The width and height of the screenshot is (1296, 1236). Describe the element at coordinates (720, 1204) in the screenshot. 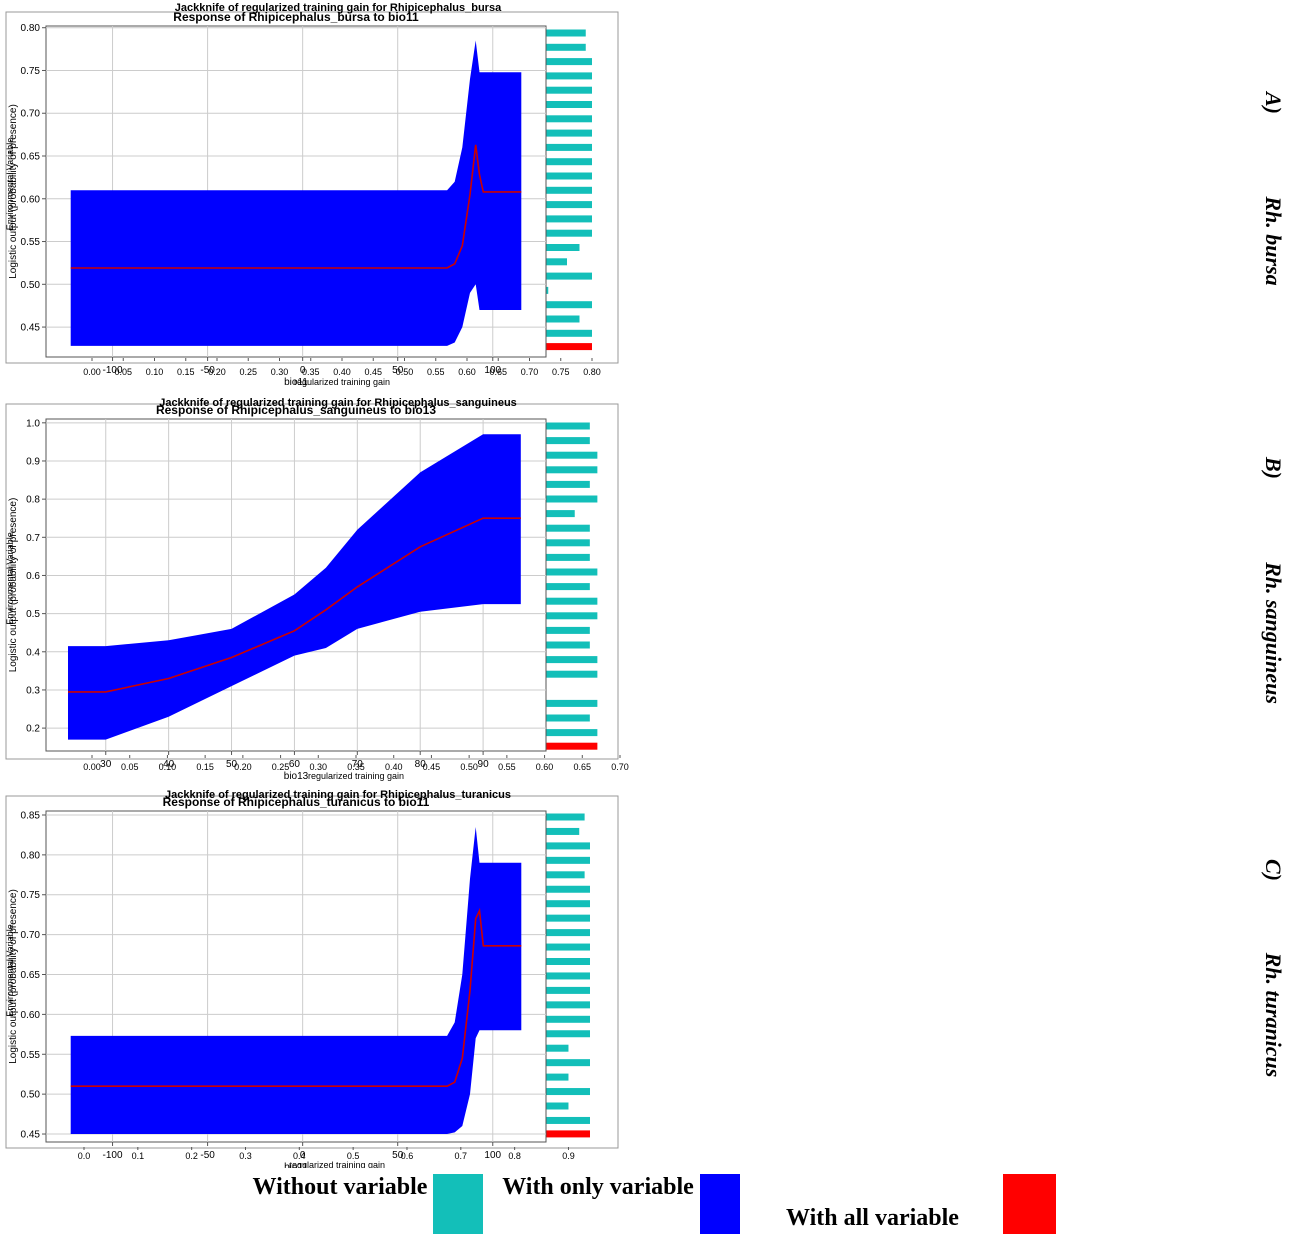

I see `legend-swatch-with-only` at that location.